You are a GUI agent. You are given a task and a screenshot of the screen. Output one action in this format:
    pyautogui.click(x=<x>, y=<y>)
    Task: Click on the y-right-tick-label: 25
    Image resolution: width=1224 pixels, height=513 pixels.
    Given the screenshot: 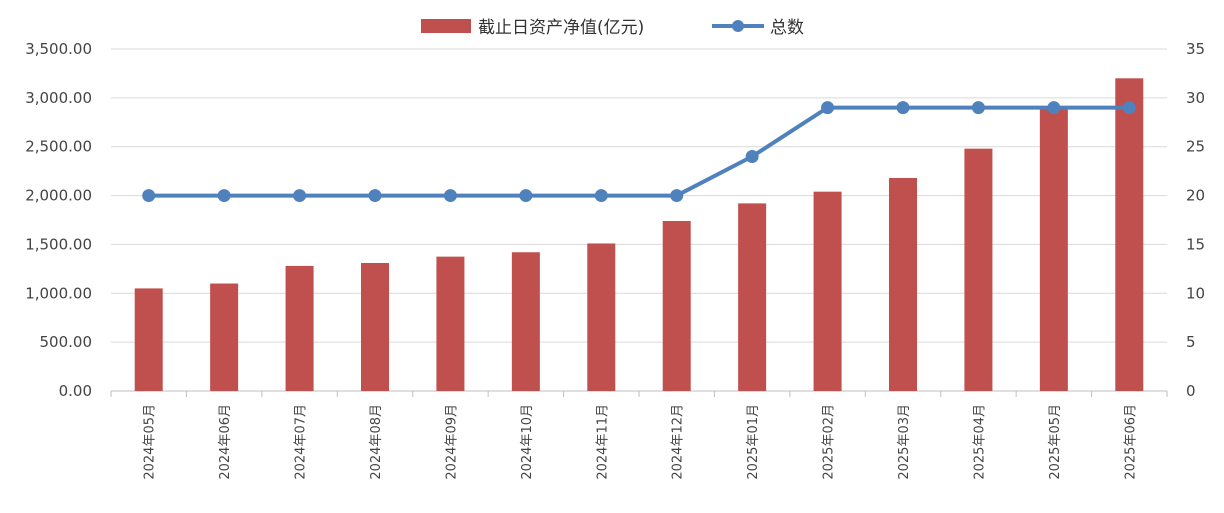 What is the action you would take?
    pyautogui.click(x=1195, y=147)
    